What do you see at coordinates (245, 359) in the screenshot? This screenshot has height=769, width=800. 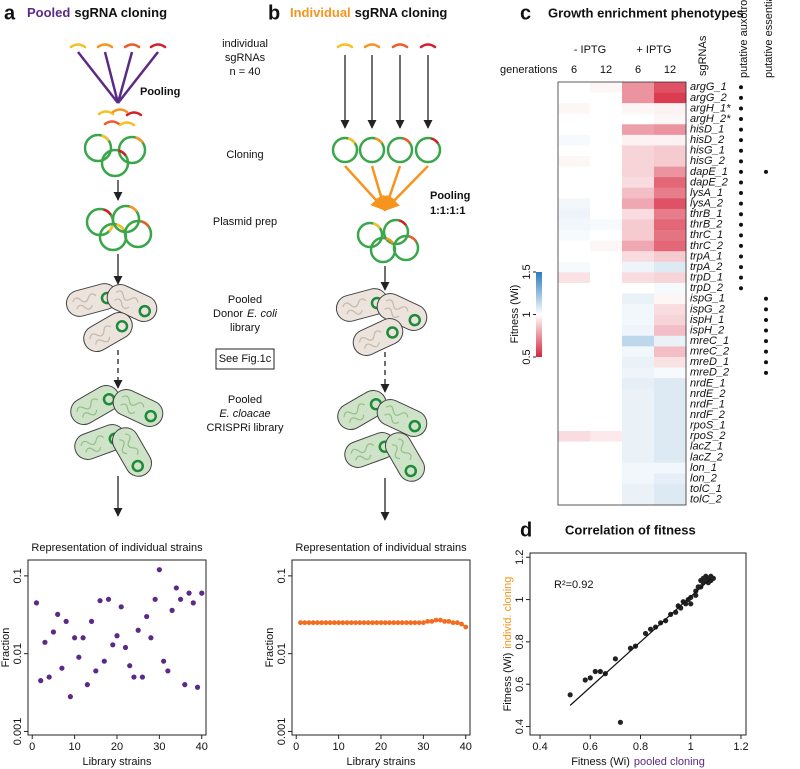 I see `step-label-part: See Fig.1c` at bounding box center [245, 359].